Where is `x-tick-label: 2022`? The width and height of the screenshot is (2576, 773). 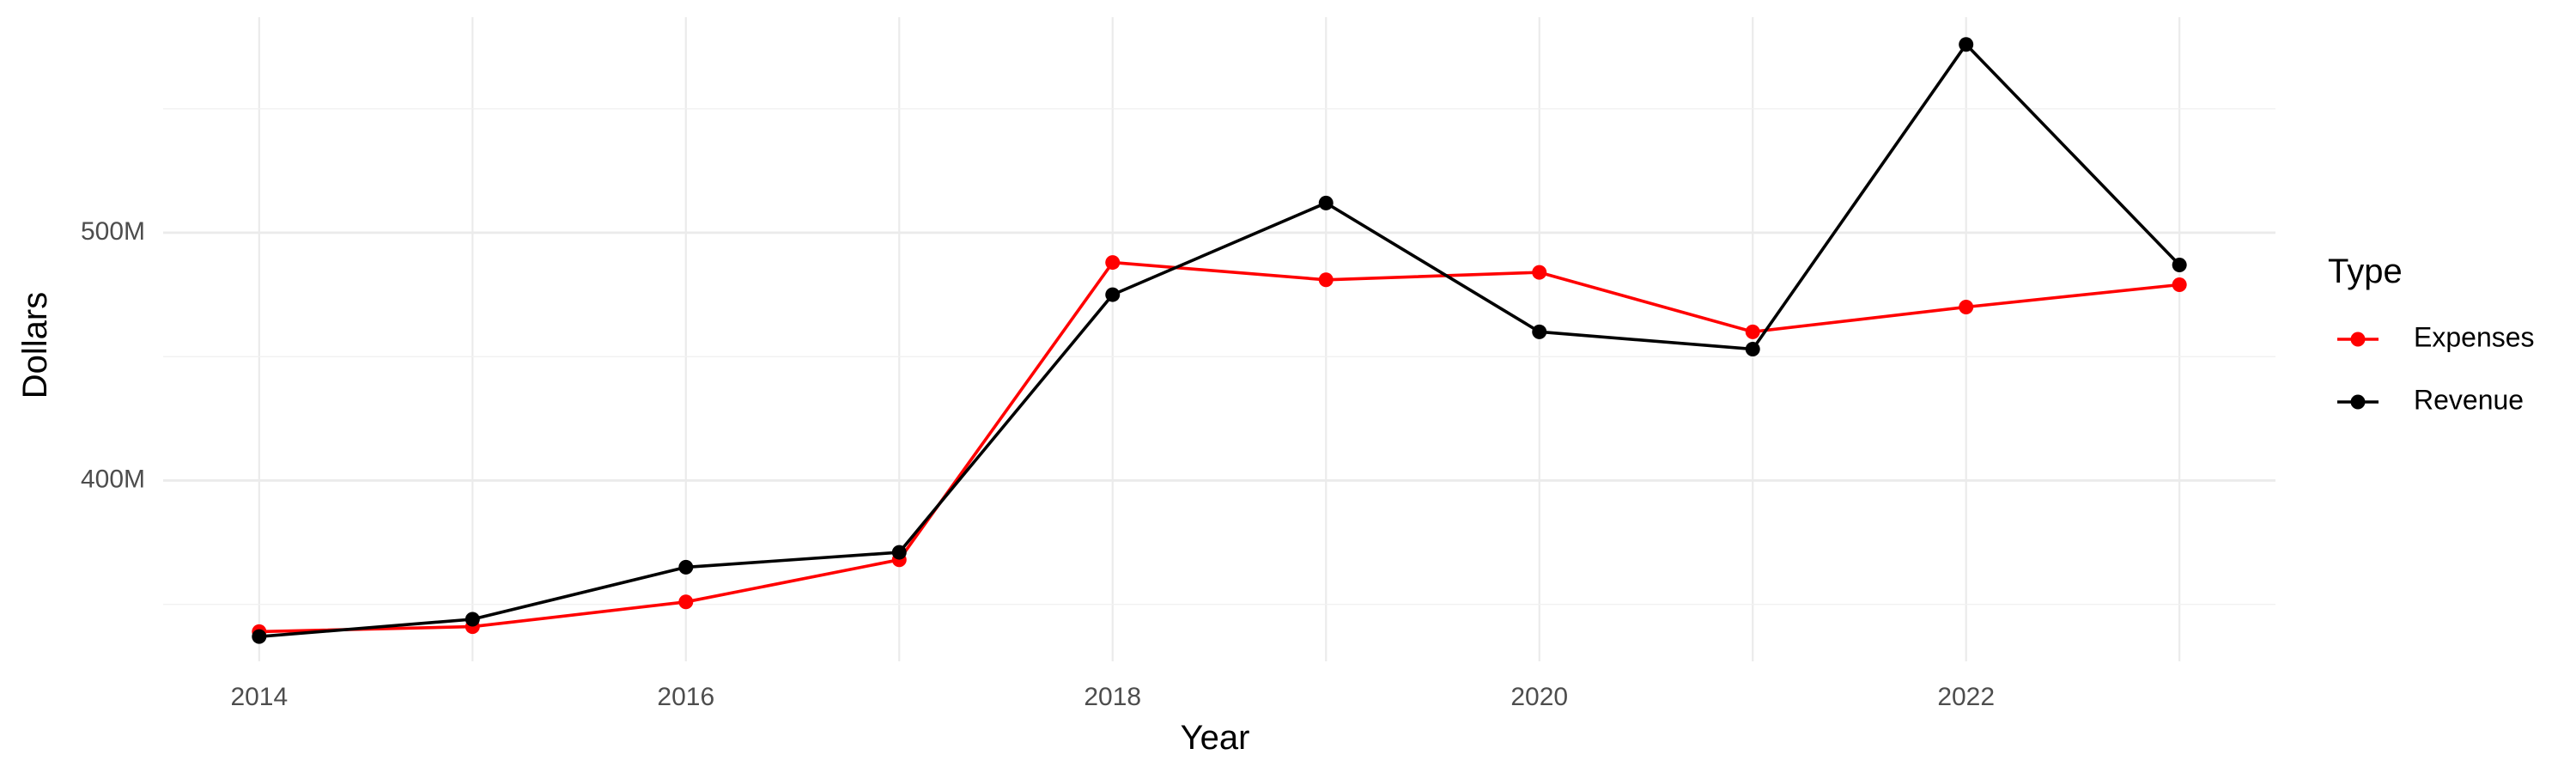 x-tick-label: 2022 is located at coordinates (1966, 697).